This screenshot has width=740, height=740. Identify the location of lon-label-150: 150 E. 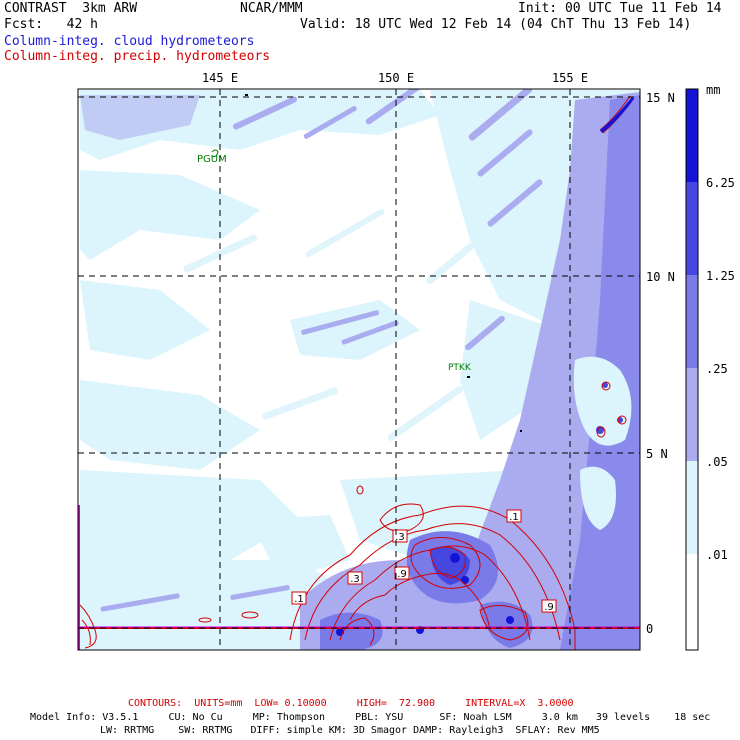
(396, 78).